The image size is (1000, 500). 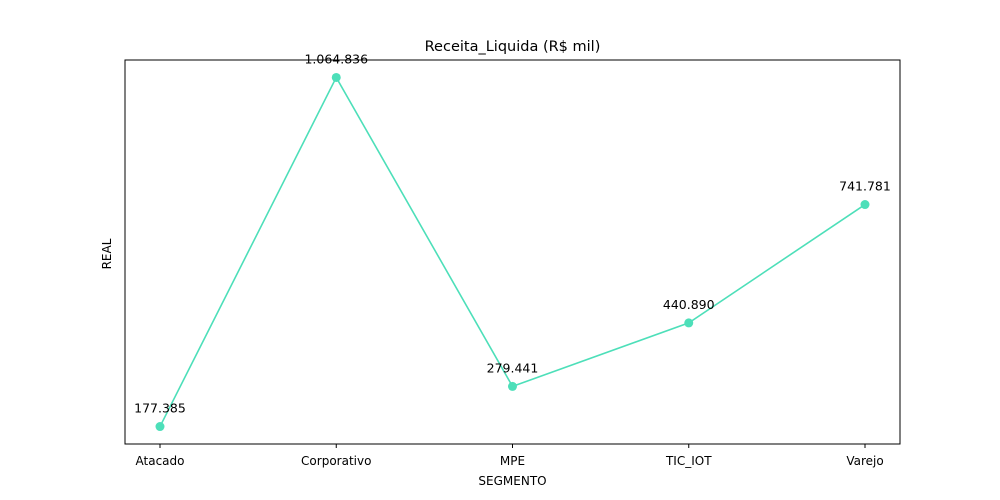 What do you see at coordinates (512, 461) in the screenshot?
I see `x-tick-label: MPE` at bounding box center [512, 461].